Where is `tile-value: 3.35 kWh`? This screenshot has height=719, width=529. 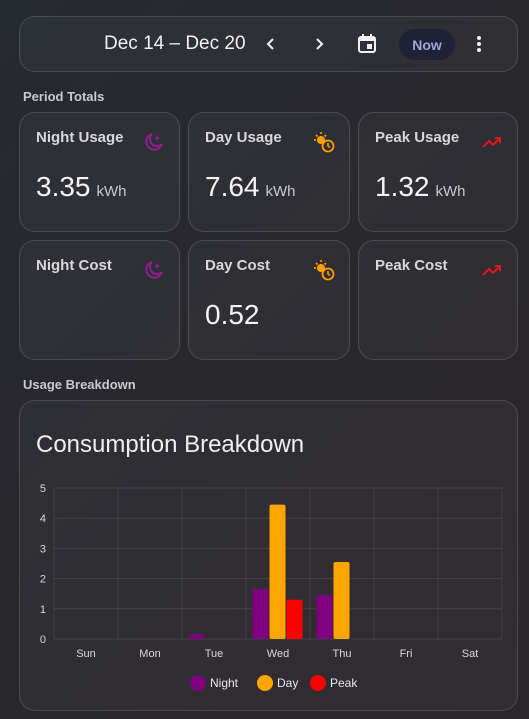 tile-value: 3.35 kWh is located at coordinates (81, 187).